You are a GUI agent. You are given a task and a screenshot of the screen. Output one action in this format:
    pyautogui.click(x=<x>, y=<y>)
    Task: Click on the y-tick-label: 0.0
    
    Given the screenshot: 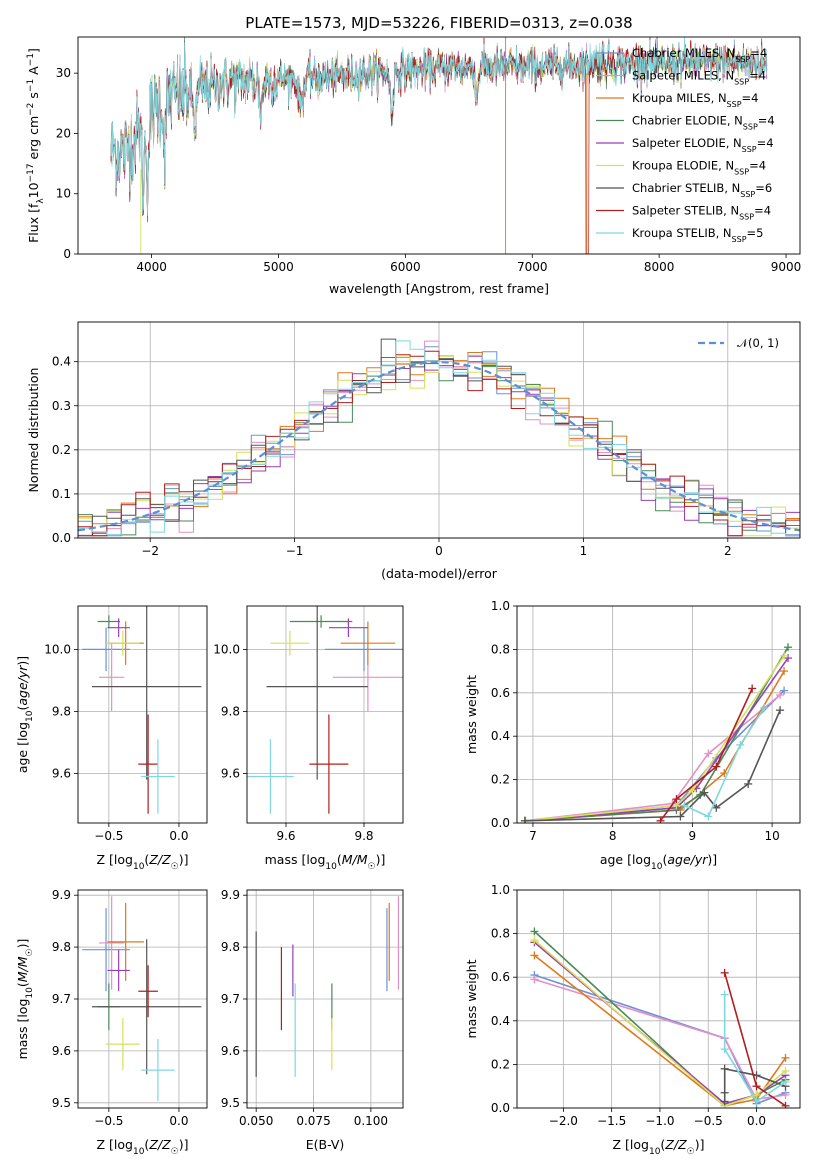 What is the action you would take?
    pyautogui.click(x=500, y=823)
    